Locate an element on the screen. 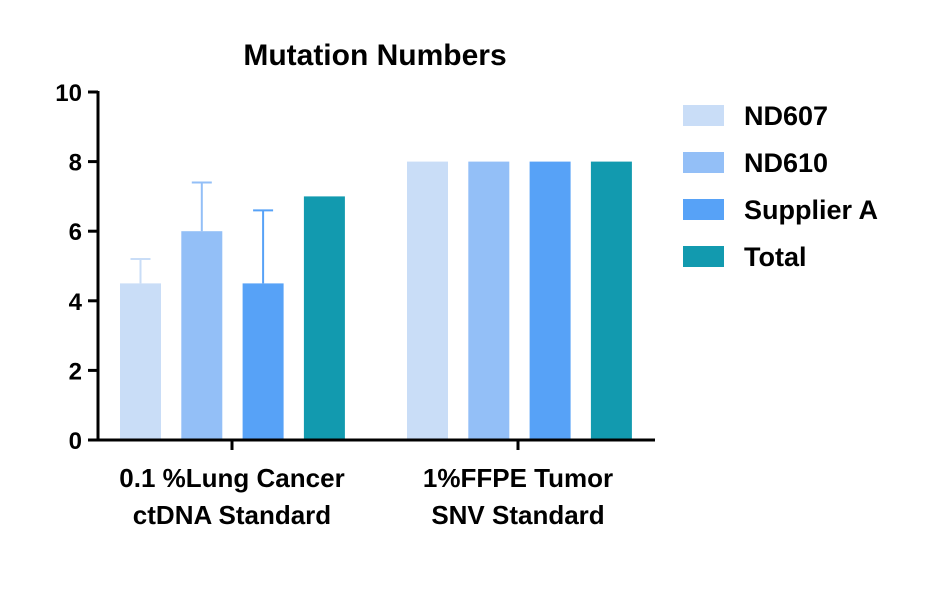 This screenshot has height=592, width=949. x-tick-label-1-1: SNV Standard is located at coordinates (517, 515).